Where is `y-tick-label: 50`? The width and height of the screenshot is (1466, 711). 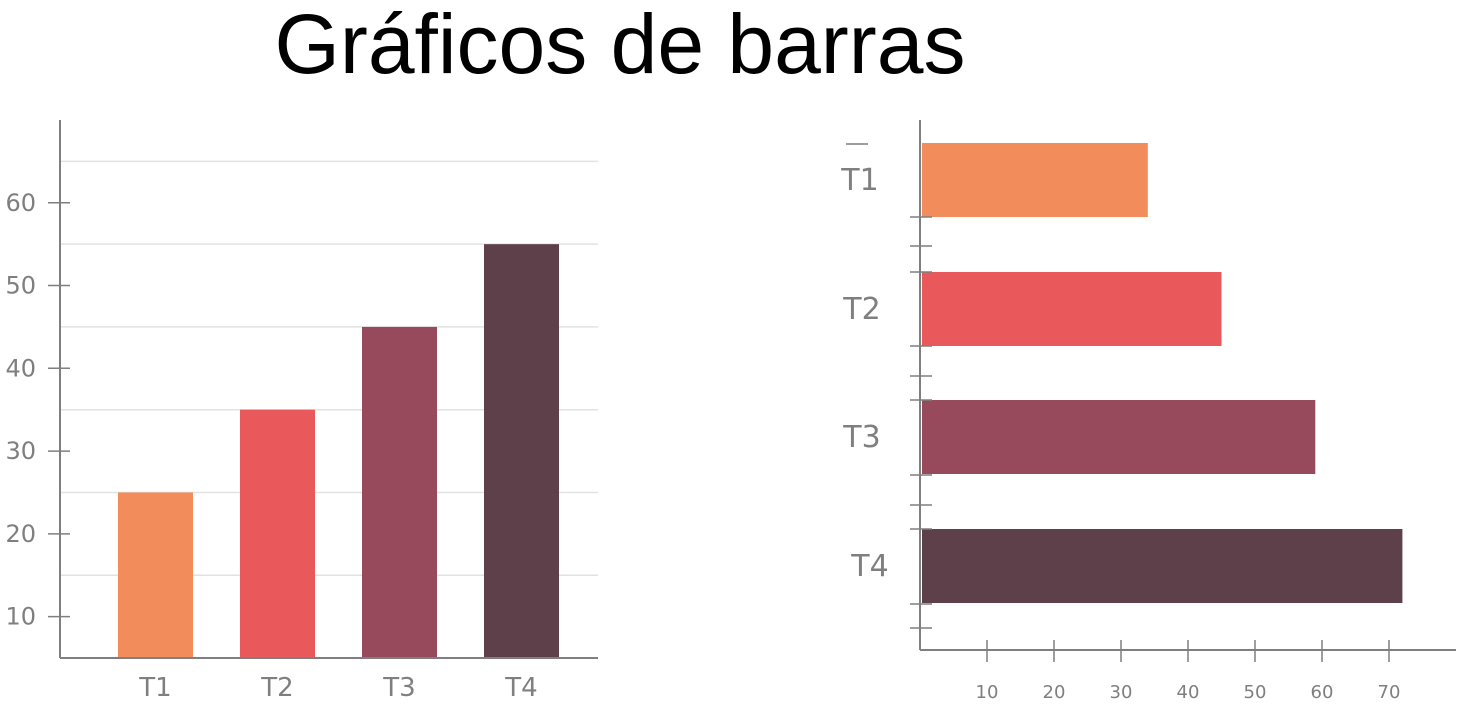
y-tick-label: 50 is located at coordinates (20, 286).